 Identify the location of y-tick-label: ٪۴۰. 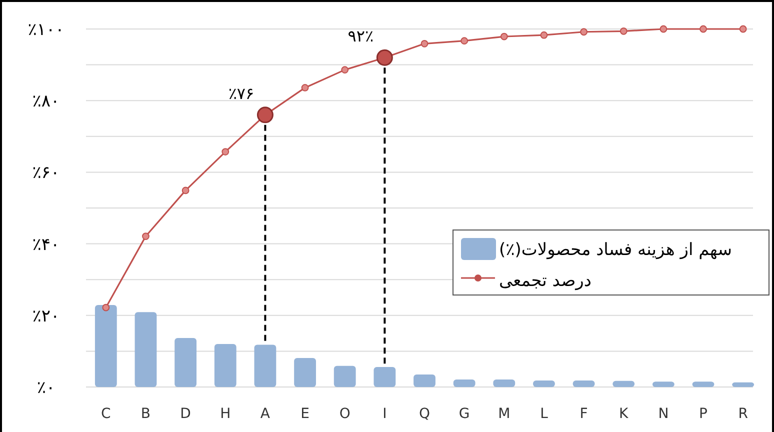
(46, 244).